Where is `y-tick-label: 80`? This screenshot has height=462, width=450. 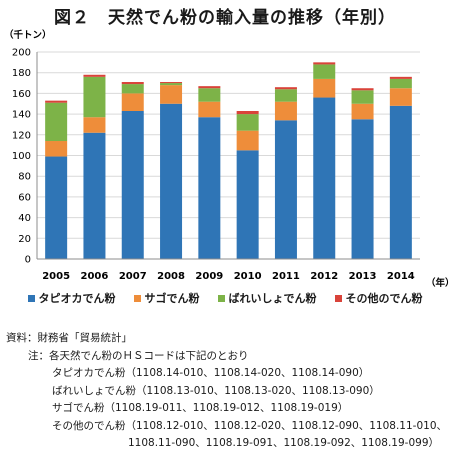
y-tick-label: 80 is located at coordinates (24, 177).